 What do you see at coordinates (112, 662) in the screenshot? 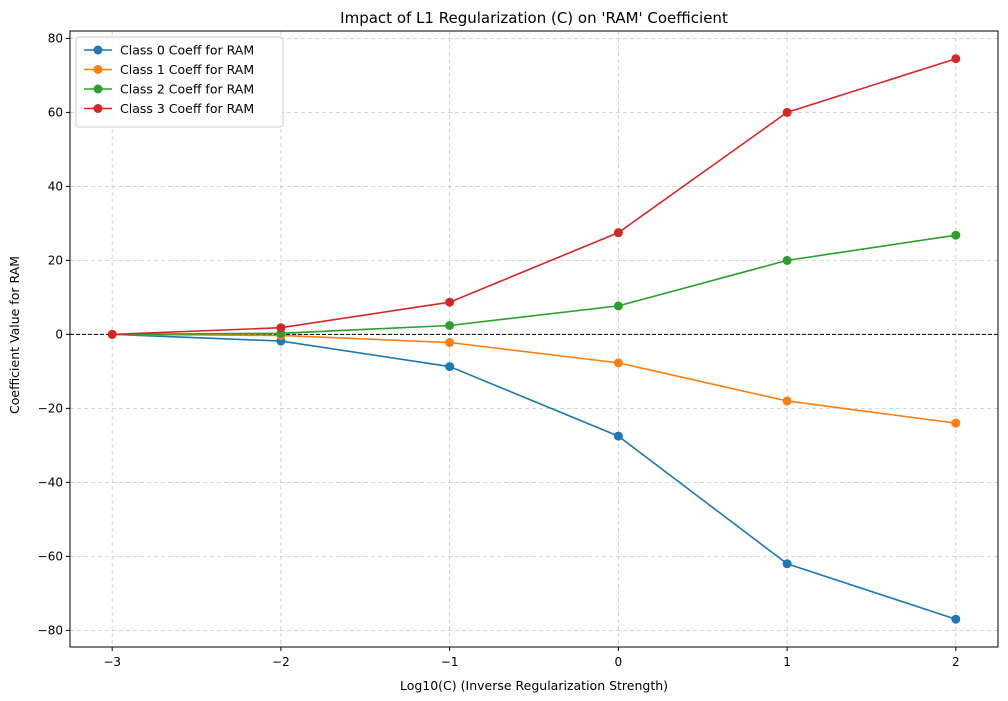
I see `x-tick-label: −3` at bounding box center [112, 662].